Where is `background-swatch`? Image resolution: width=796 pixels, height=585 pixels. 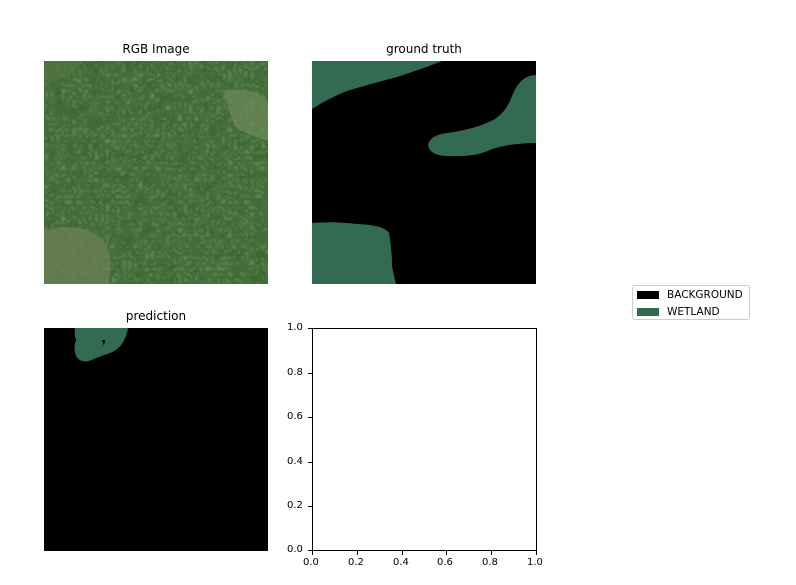
background-swatch is located at coordinates (648, 295).